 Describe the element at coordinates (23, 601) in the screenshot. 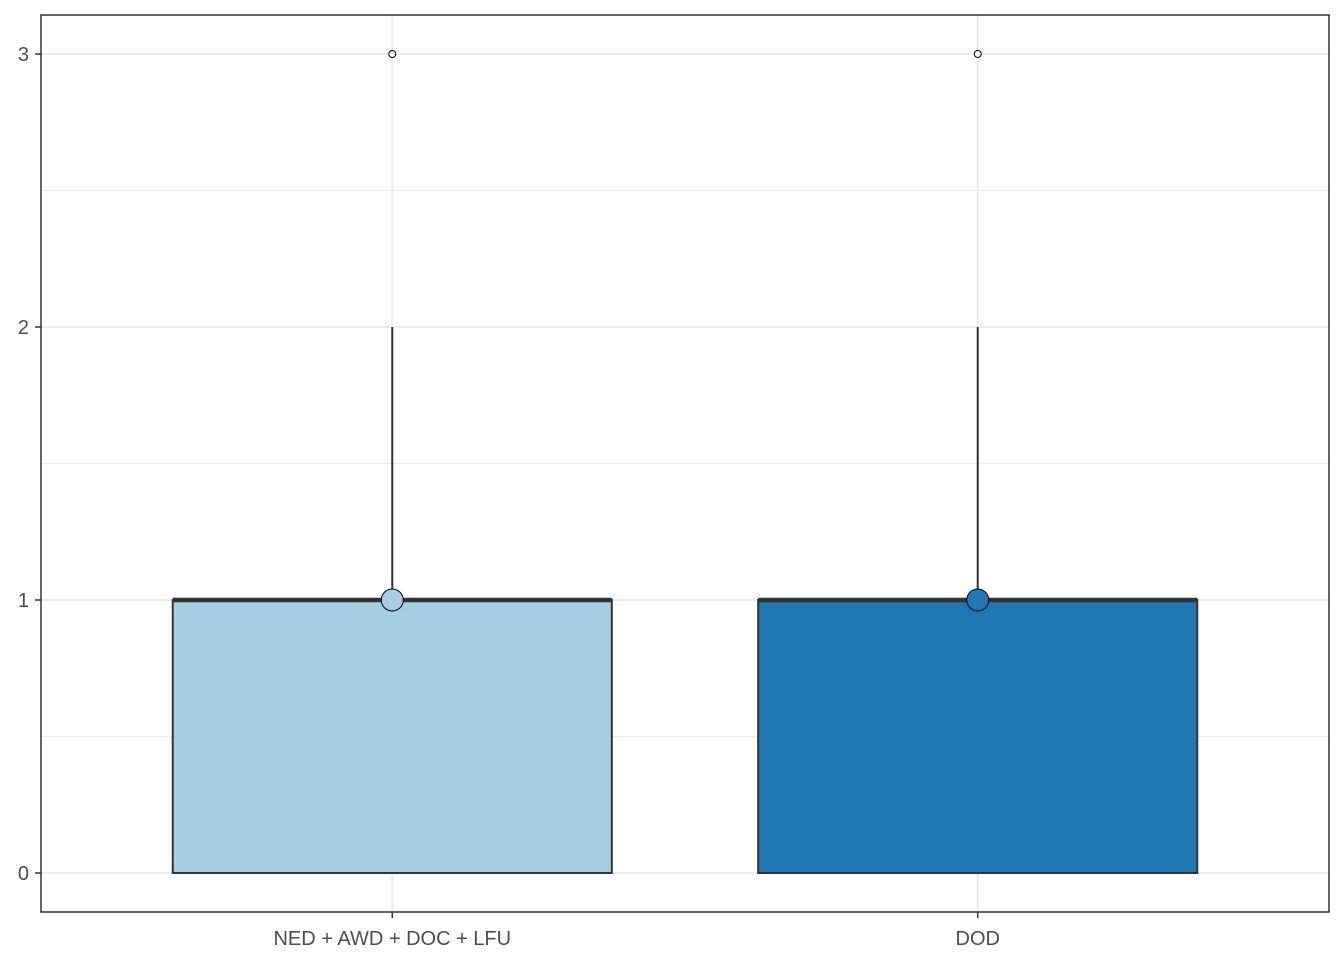

I see `y-tick-label: 1` at that location.